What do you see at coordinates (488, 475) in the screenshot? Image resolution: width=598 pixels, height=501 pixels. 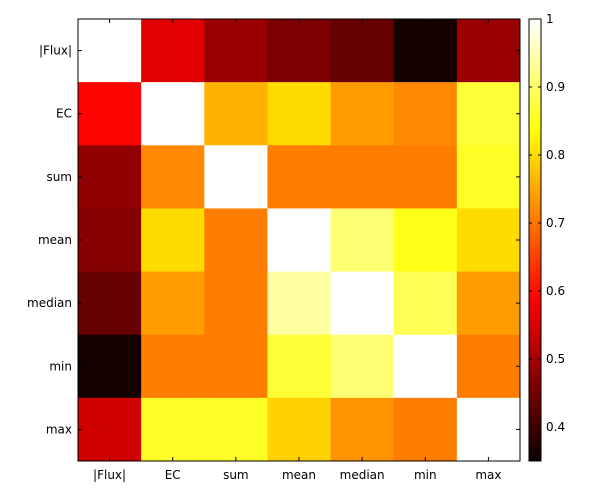 I see `x-tick-label: max` at bounding box center [488, 475].